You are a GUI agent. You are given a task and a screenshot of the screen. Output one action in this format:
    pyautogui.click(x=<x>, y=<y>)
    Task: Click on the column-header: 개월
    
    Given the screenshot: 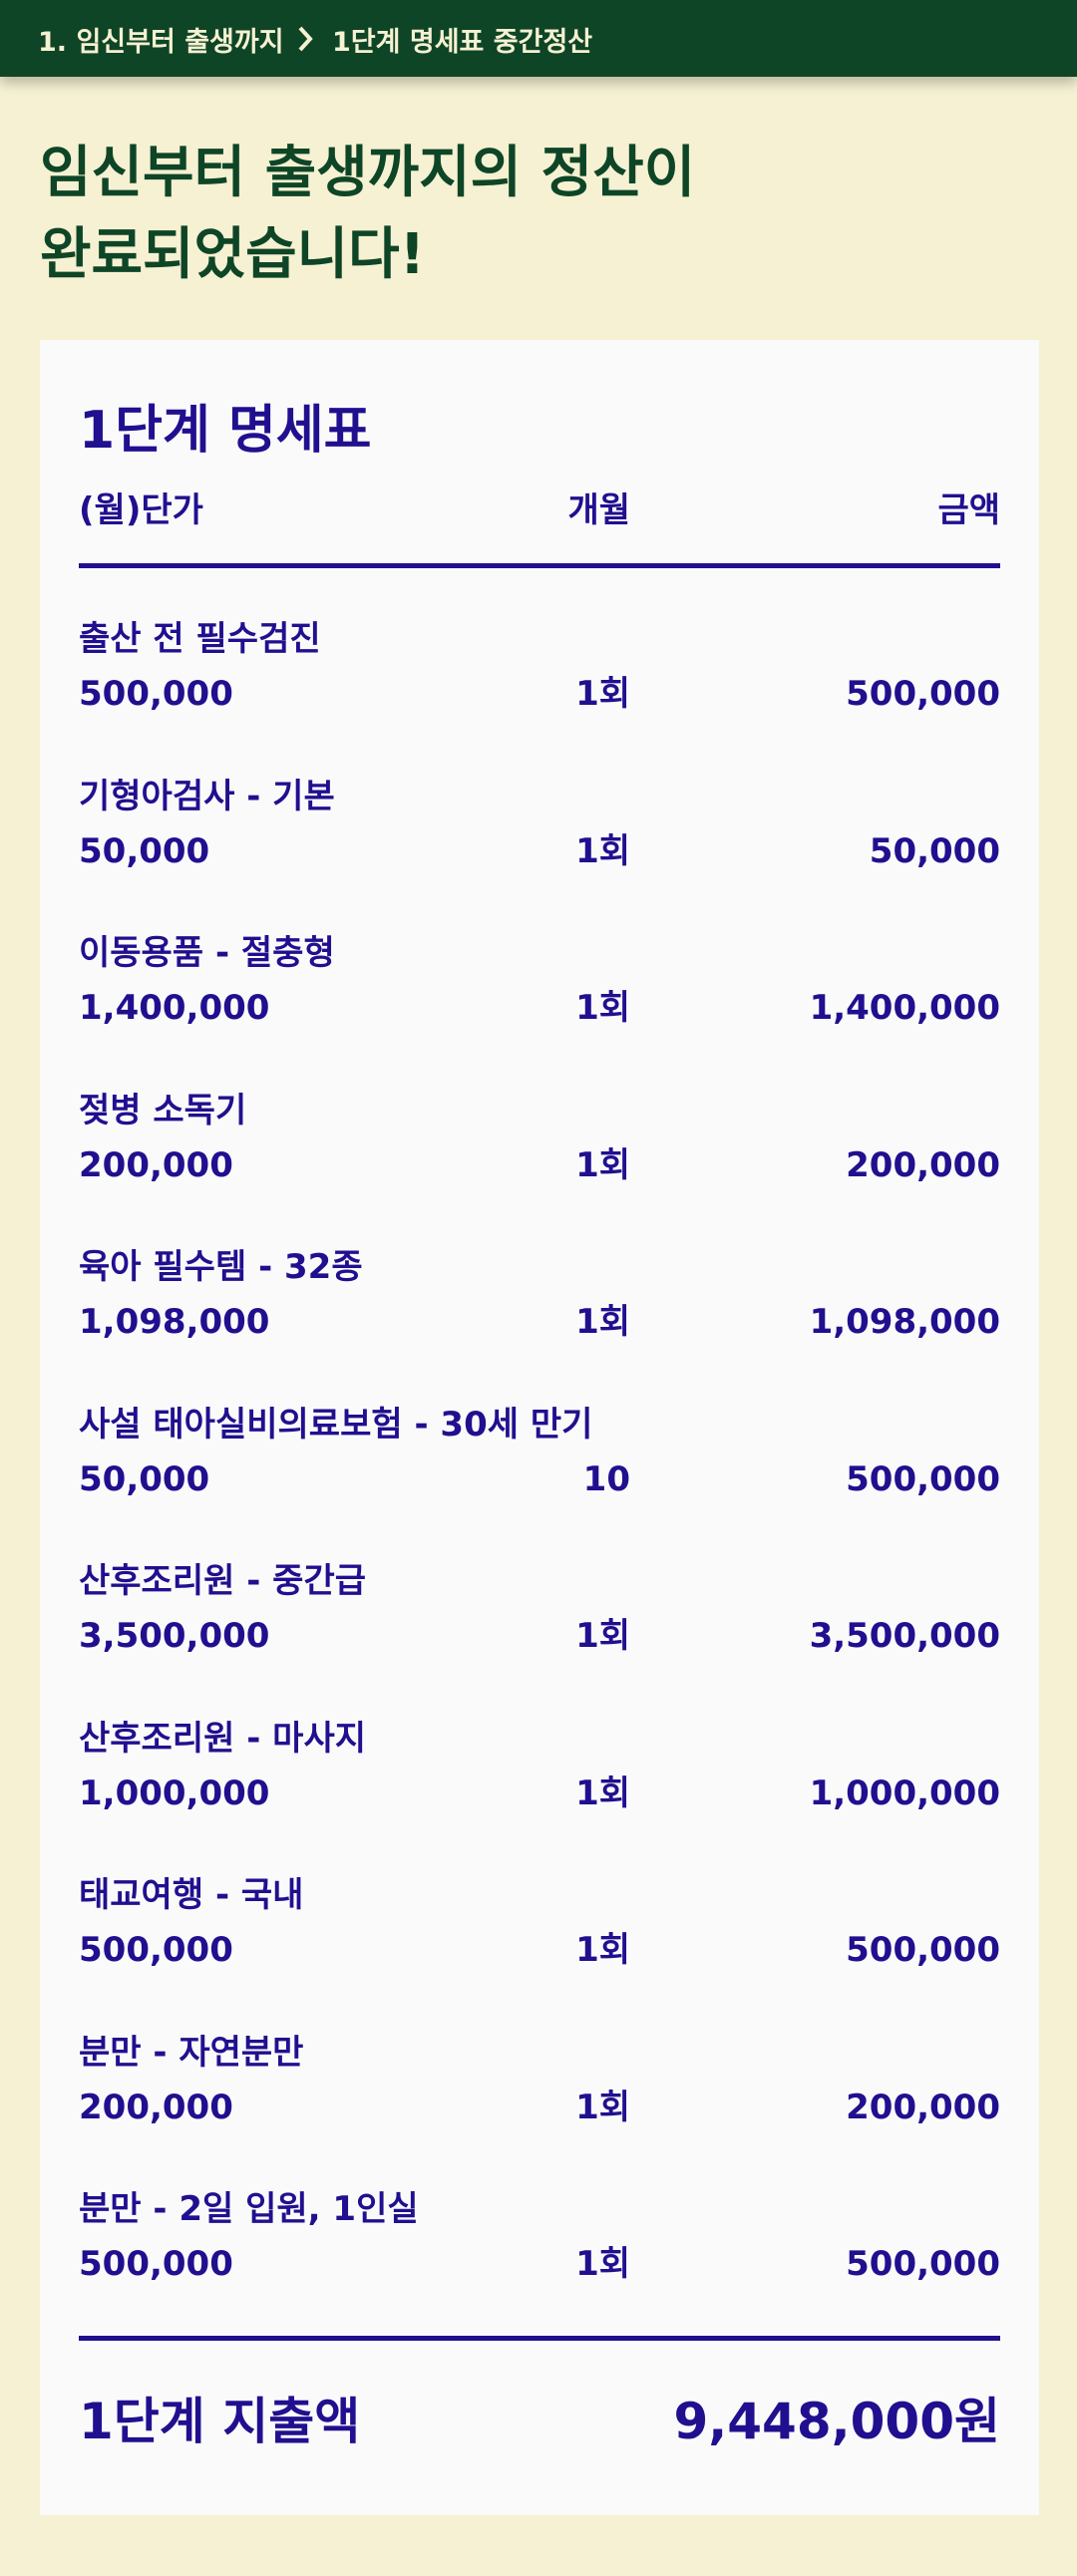 What is the action you would take?
    pyautogui.click(x=598, y=510)
    